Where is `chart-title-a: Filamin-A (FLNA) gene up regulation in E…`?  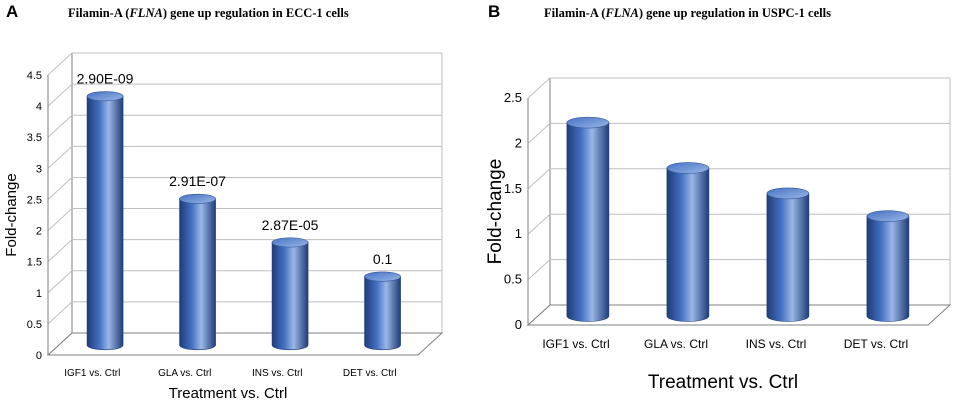
chart-title-a: Filamin-A (FLNA) gene up regulation in E… is located at coordinates (208, 13).